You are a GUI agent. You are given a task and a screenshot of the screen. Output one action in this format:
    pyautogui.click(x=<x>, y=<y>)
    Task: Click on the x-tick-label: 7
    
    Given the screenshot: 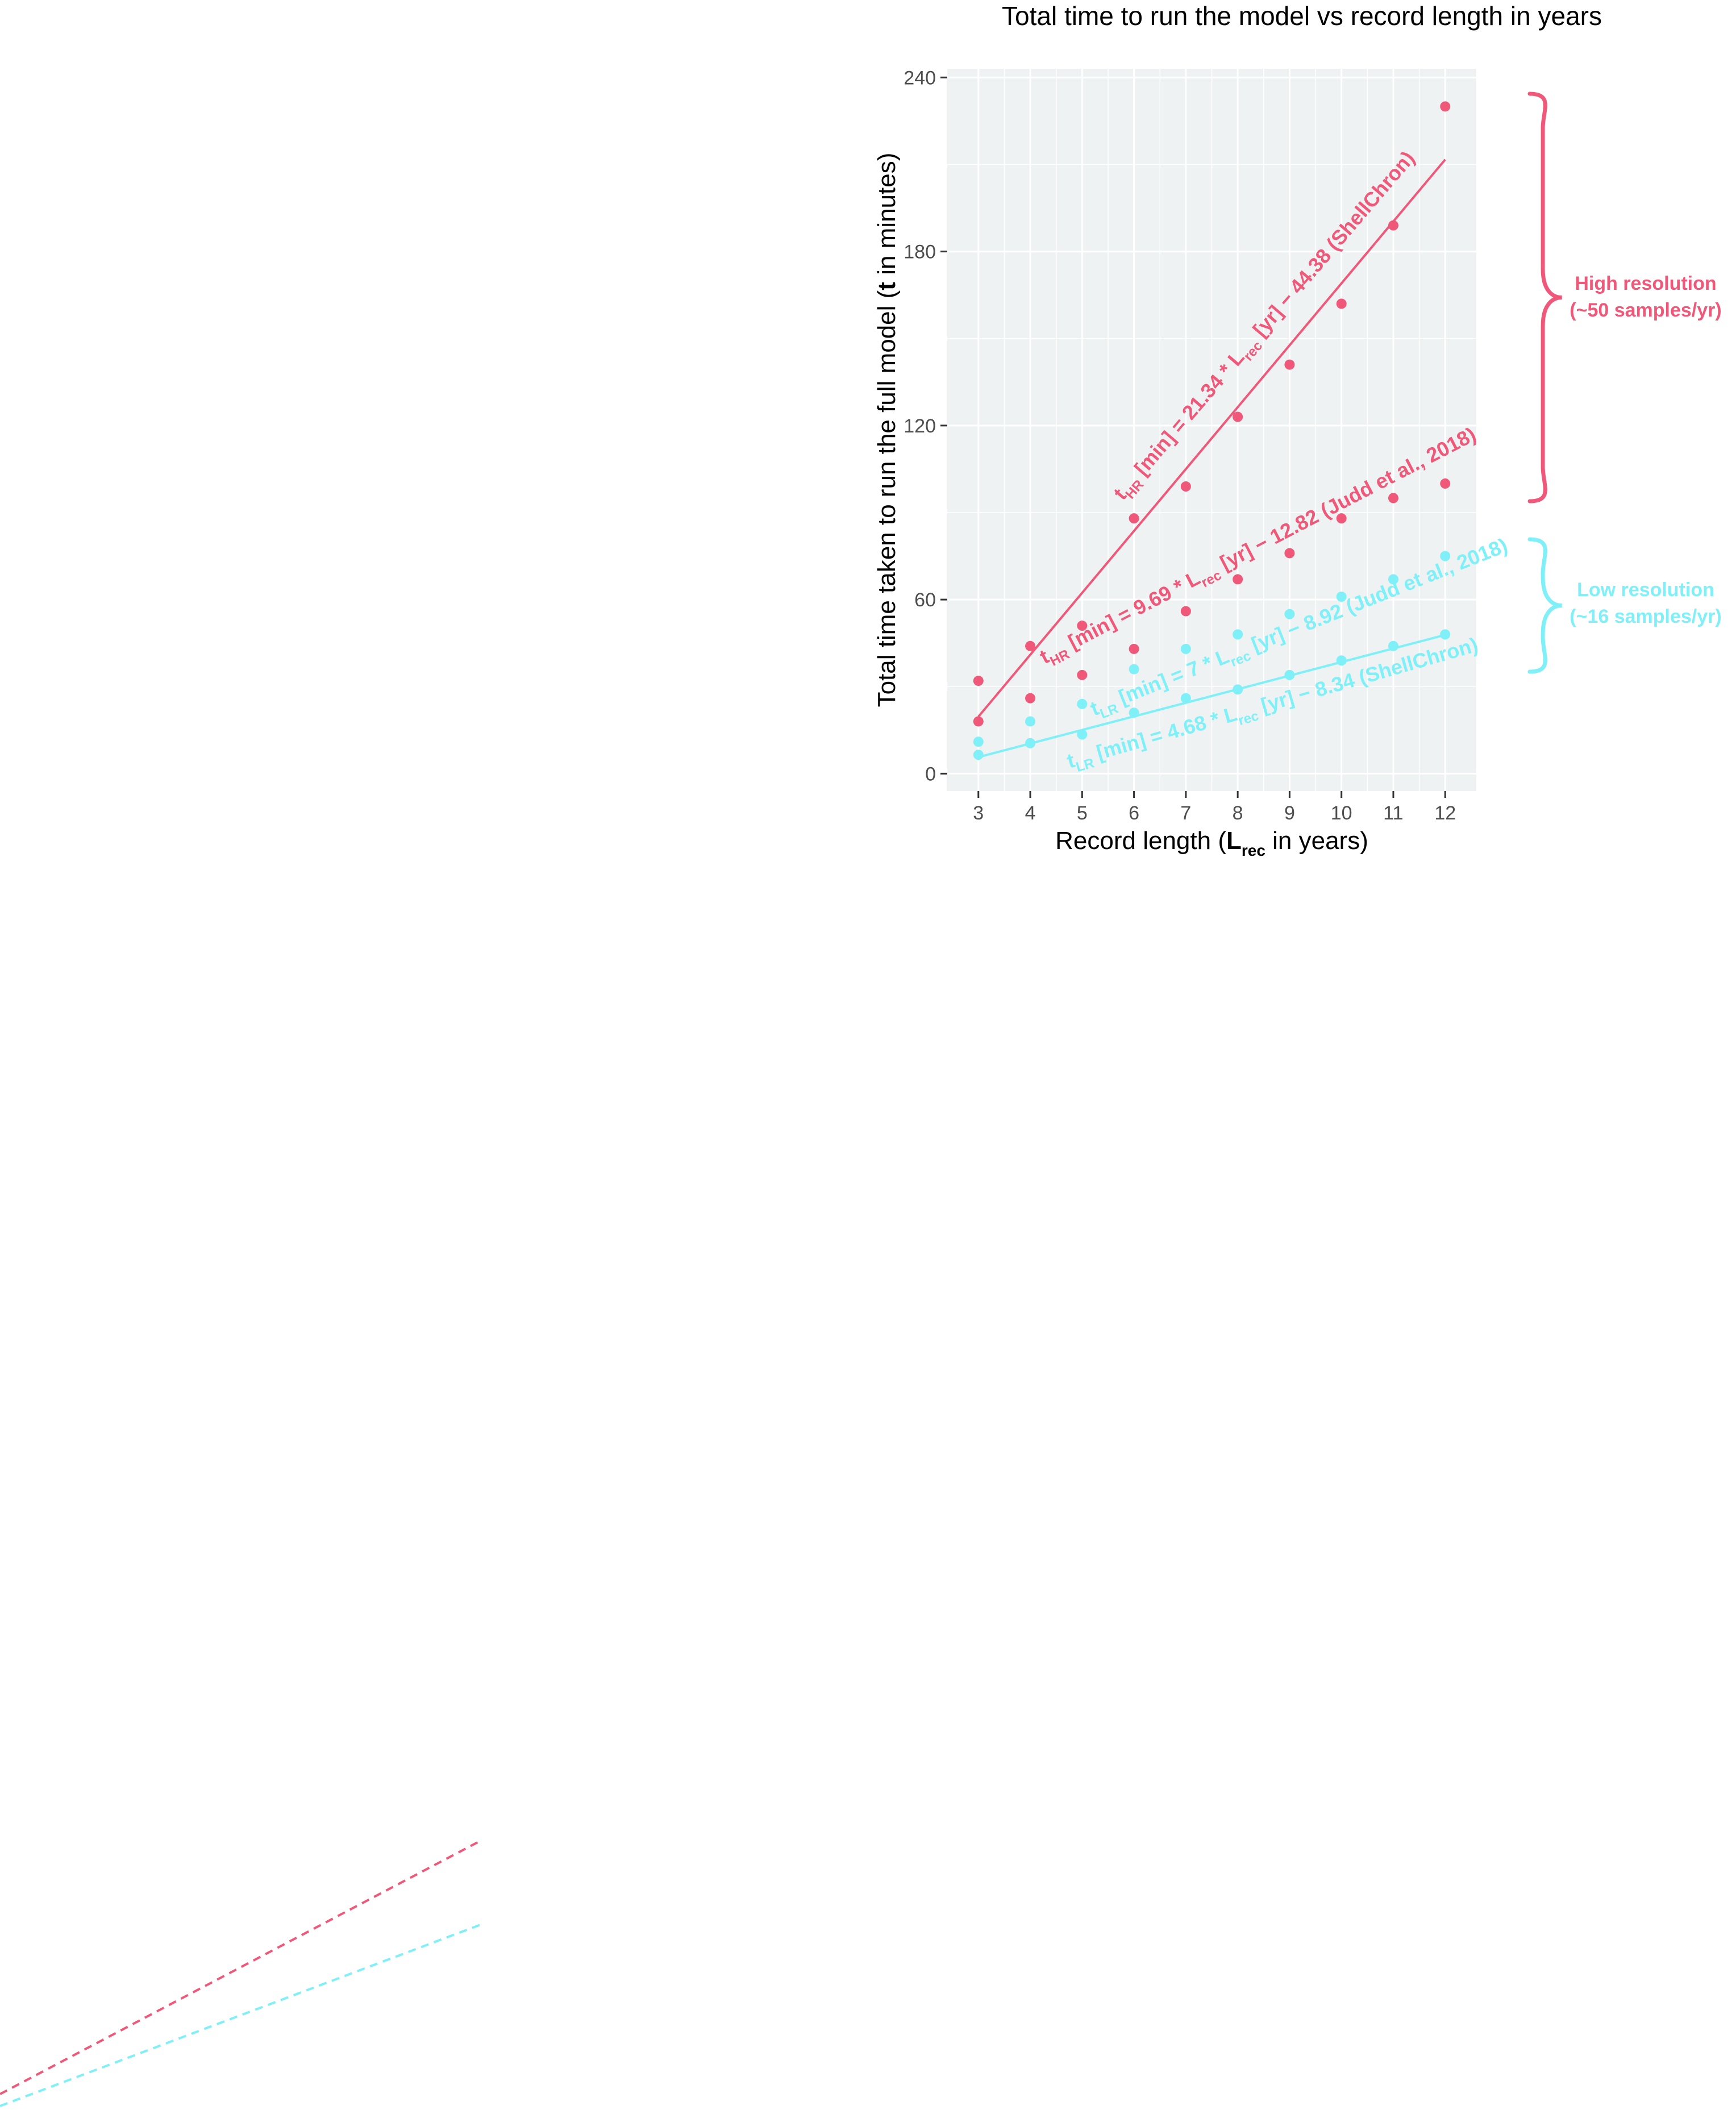 What is the action you would take?
    pyautogui.click(x=1185, y=813)
    